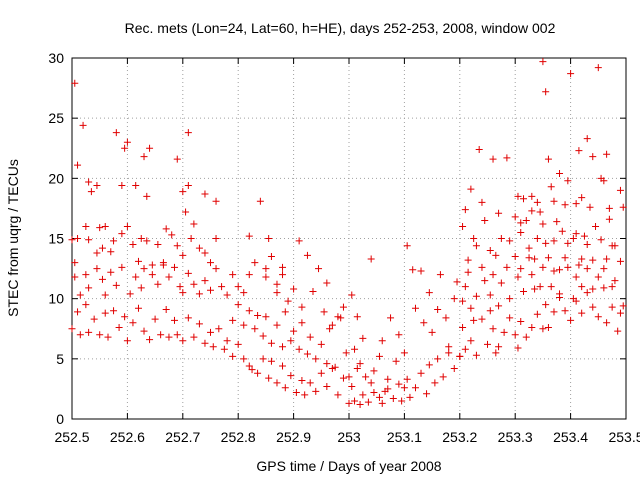 This screenshot has width=640, height=480. Describe the element at coordinates (404, 437) in the screenshot. I see `x-tick-label: 253.1` at that location.